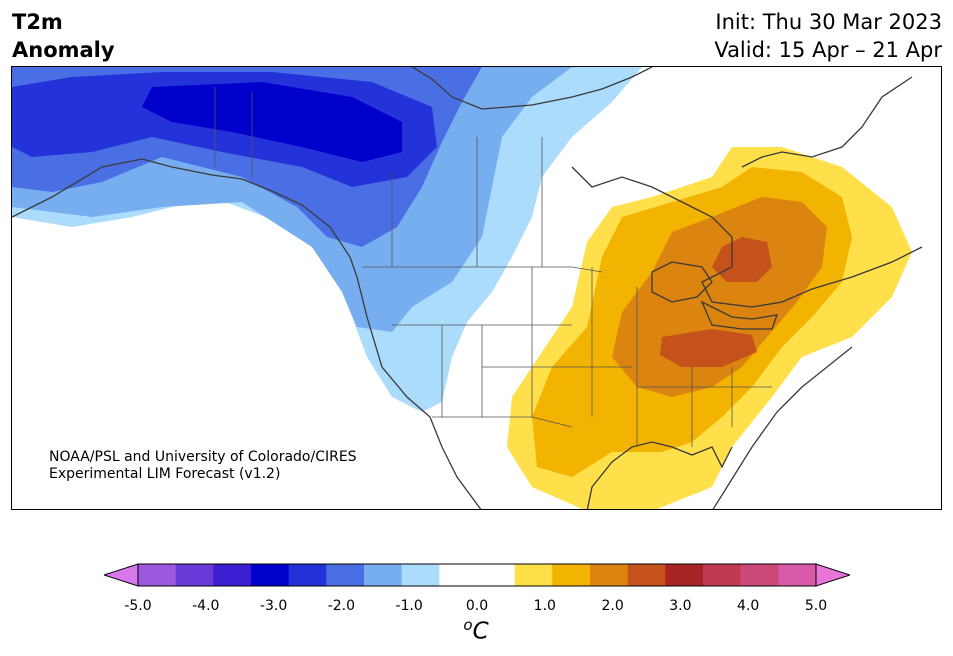 The height and width of the screenshot is (656, 953). Describe the element at coordinates (828, 50) in the screenshot. I see `valid-date: Valid: 15 Apr – 21 Apr` at that location.